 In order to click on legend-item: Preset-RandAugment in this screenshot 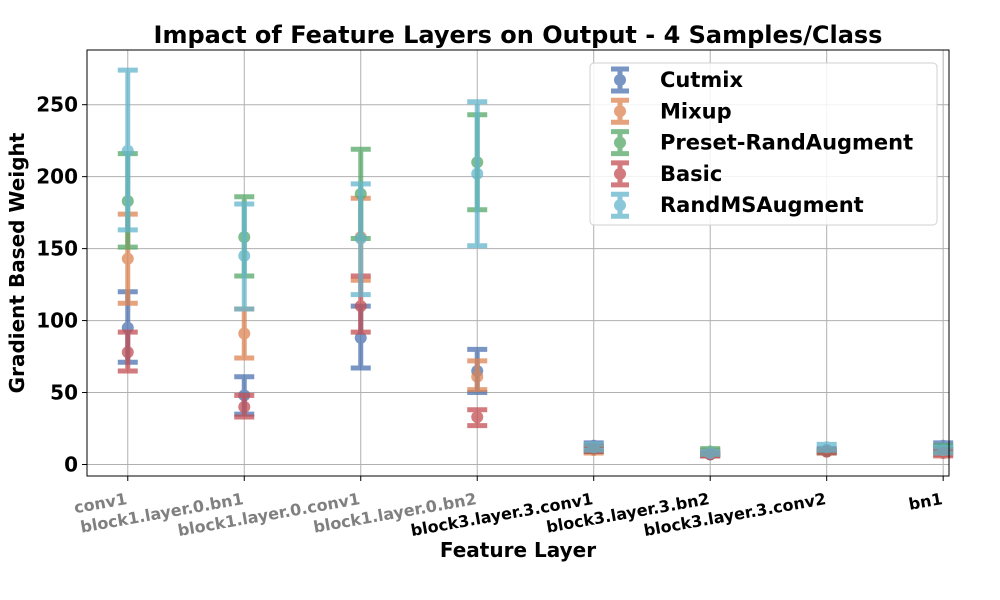, I will do `click(762, 143)`.